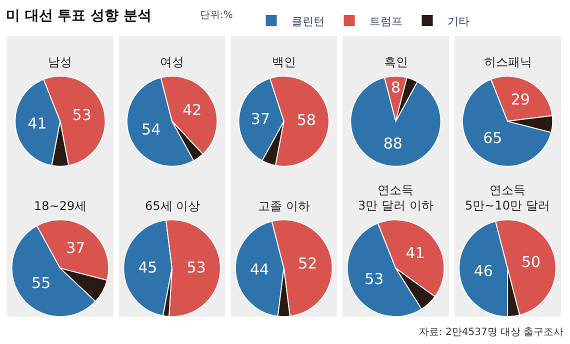 This screenshot has height=344, width=570. Describe the element at coordinates (492, 138) in the screenshot. I see `data-label: 65` at that location.